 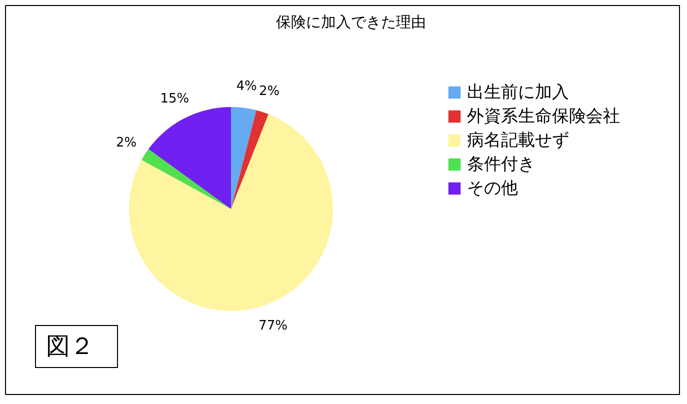 I want to click on data-label: 15%, so click(x=175, y=99).